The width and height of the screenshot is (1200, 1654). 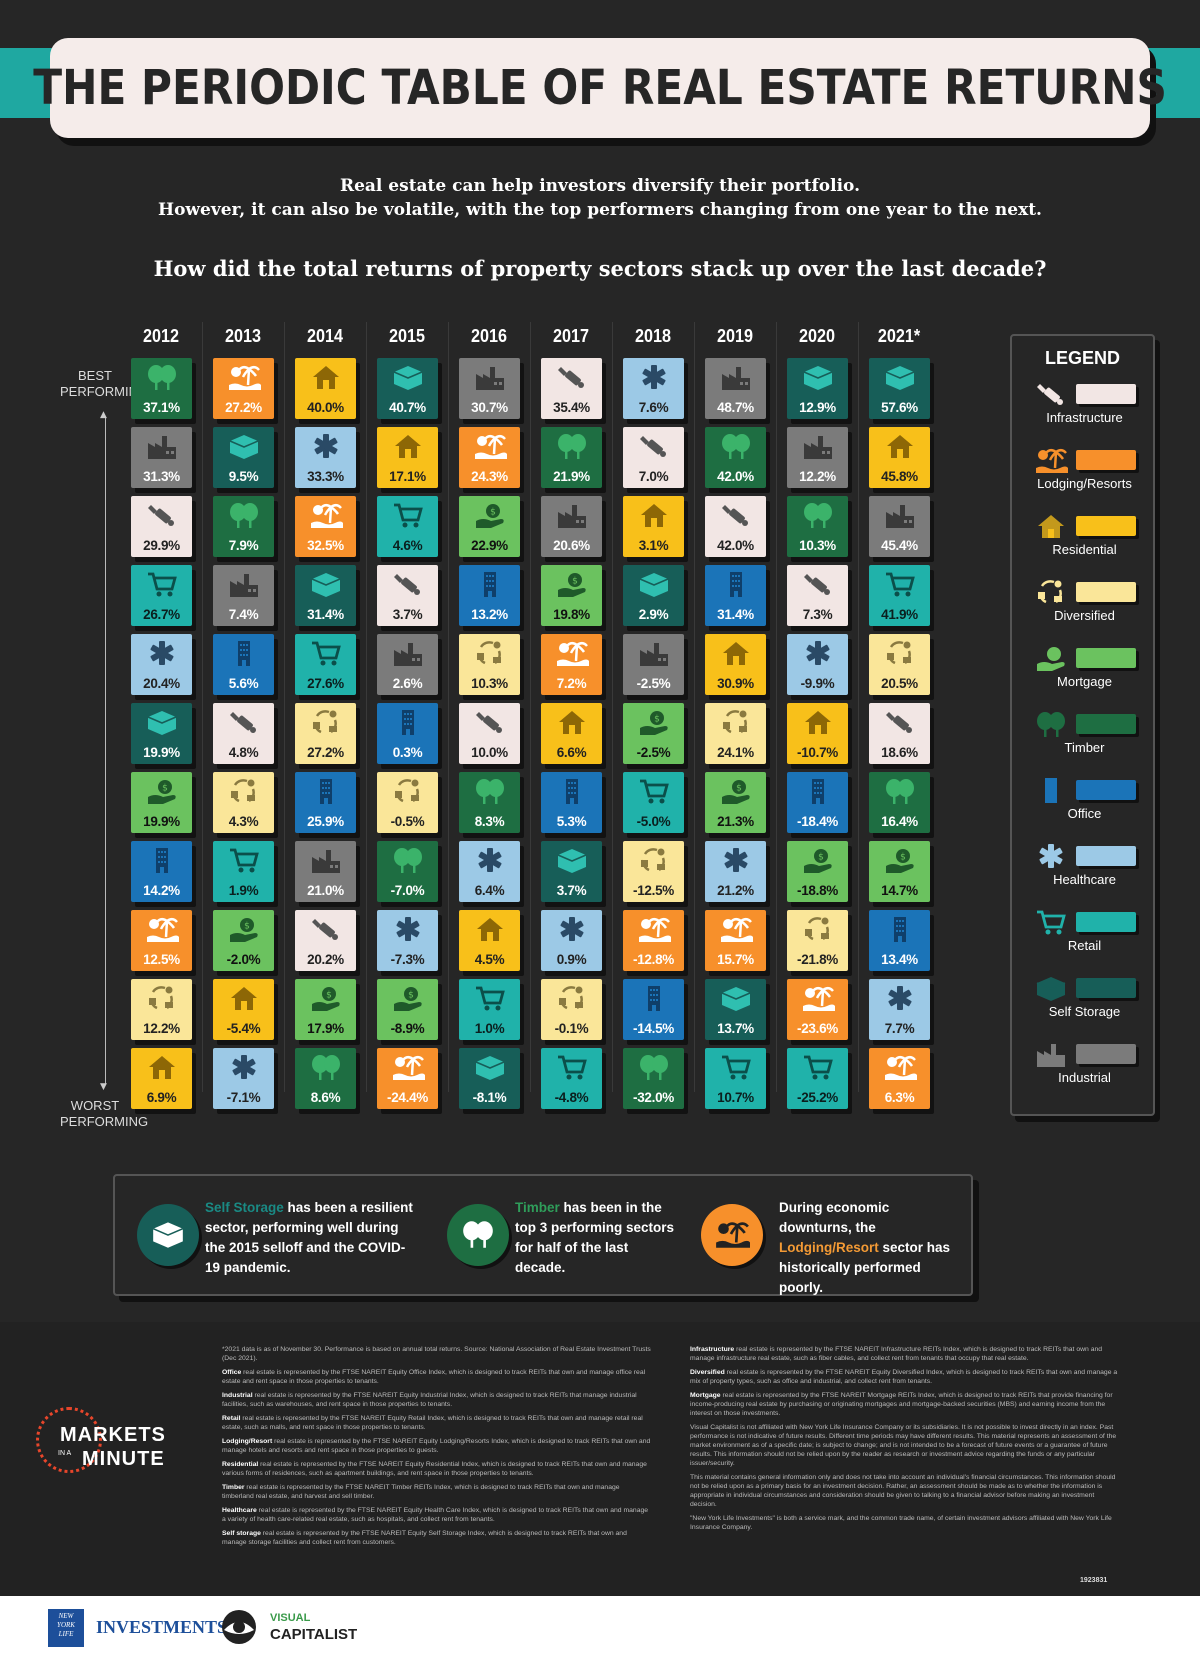 What do you see at coordinates (161, 336) in the screenshot?
I see `year-label: 2012` at bounding box center [161, 336].